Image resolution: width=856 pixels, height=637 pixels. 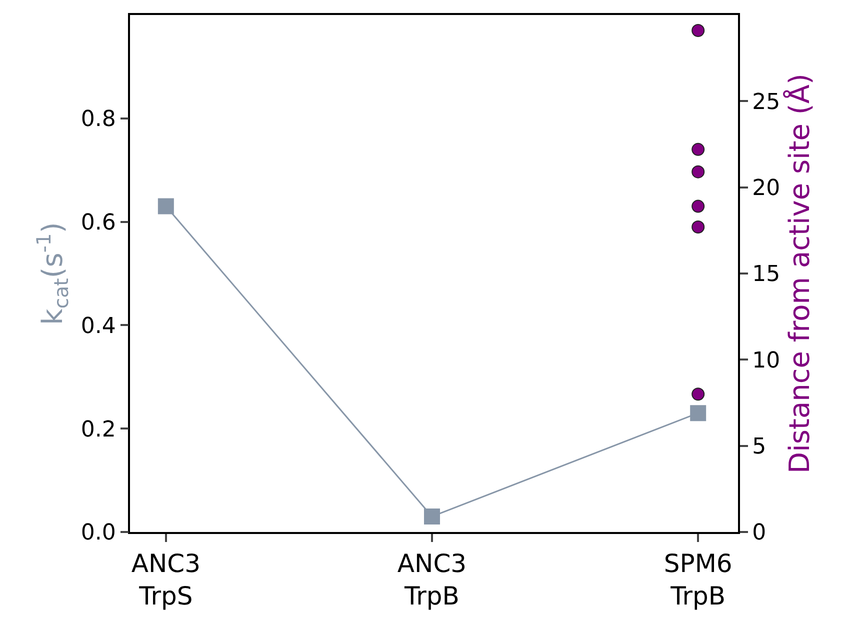 I want to click on y2-tick-label: 25, so click(x=766, y=102).